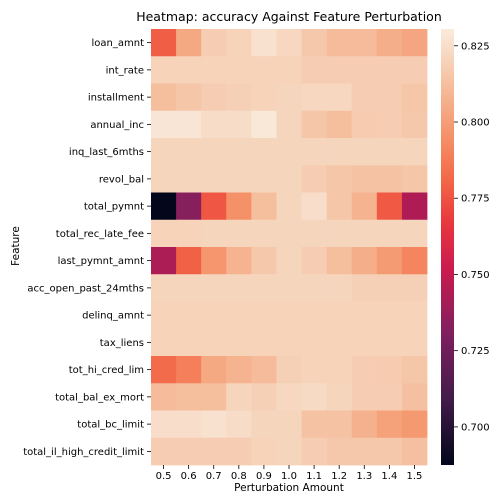 The image size is (504, 504). I want to click on y-tick-label: tax_liens, so click(122, 343).